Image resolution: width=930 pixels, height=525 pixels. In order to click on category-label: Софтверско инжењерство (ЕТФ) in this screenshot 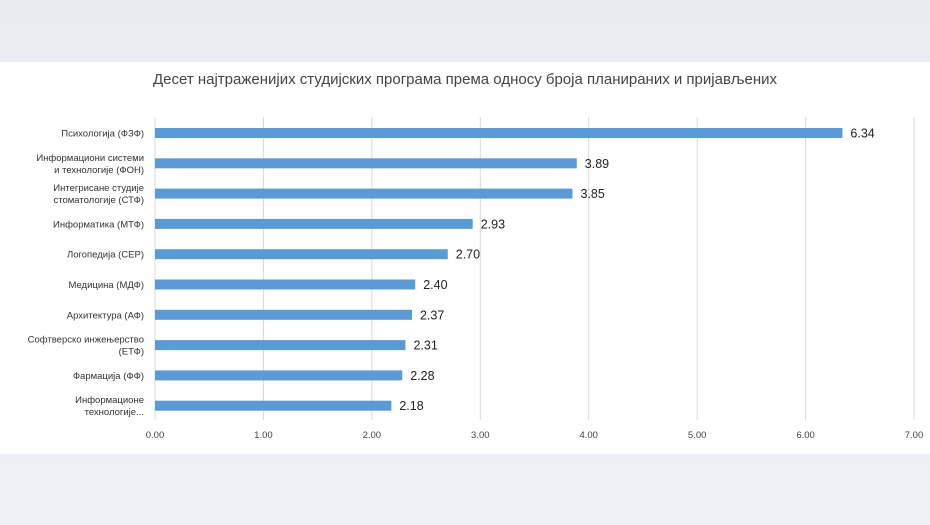, I will do `click(86, 346)`.